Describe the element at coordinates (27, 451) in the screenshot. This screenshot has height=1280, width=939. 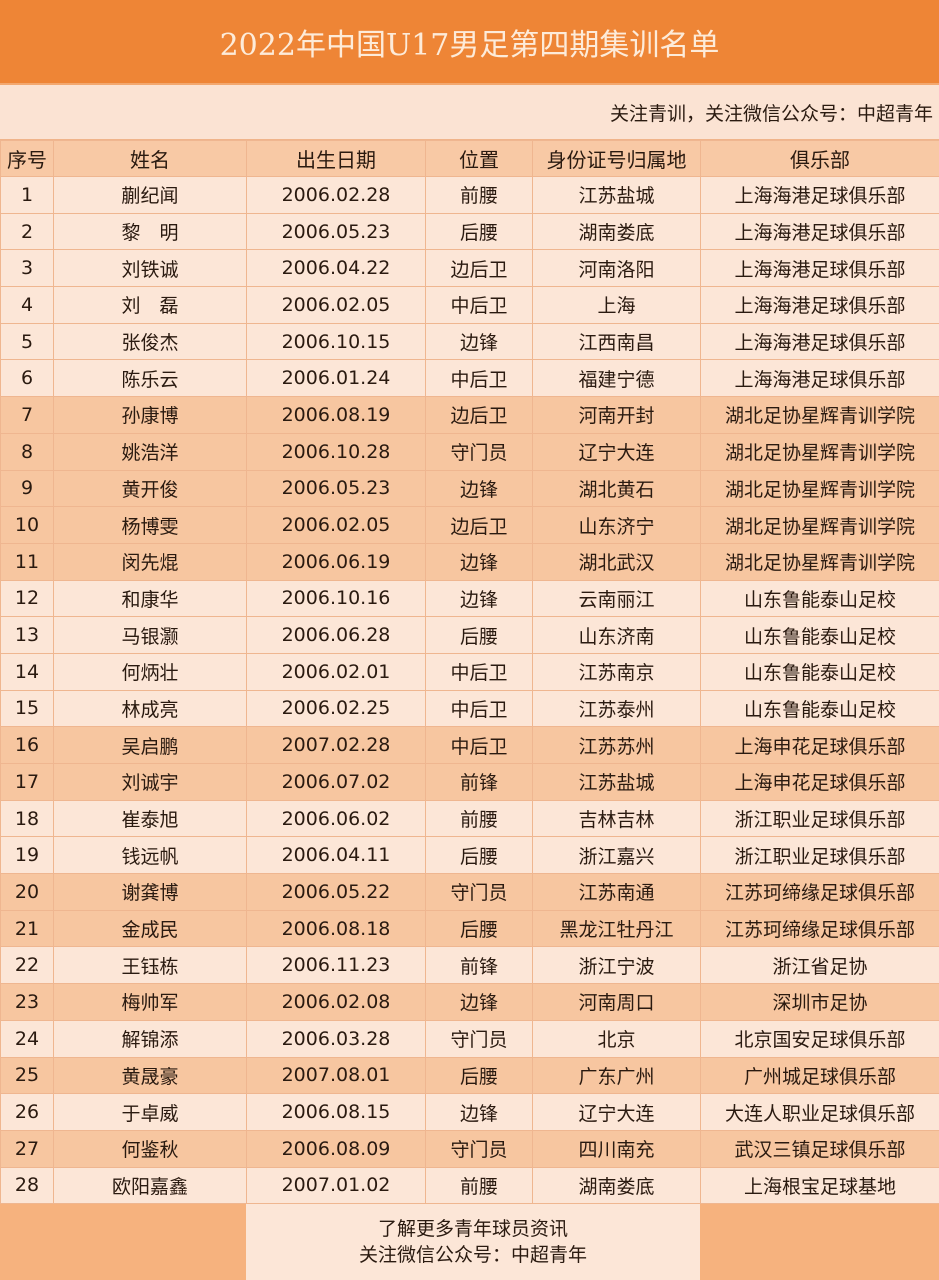
I see `cell-index: 8` at that location.